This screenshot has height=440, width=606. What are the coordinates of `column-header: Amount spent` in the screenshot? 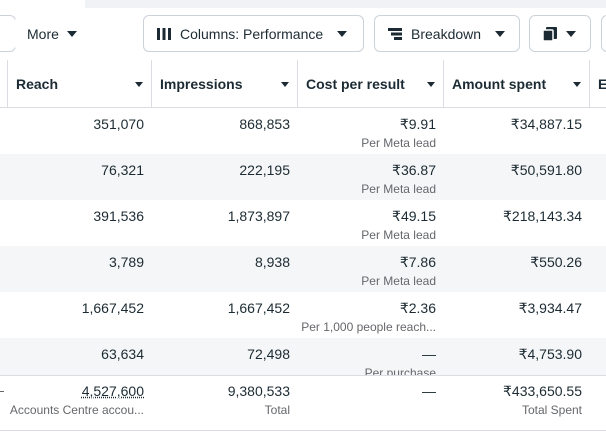 It's located at (517, 84).